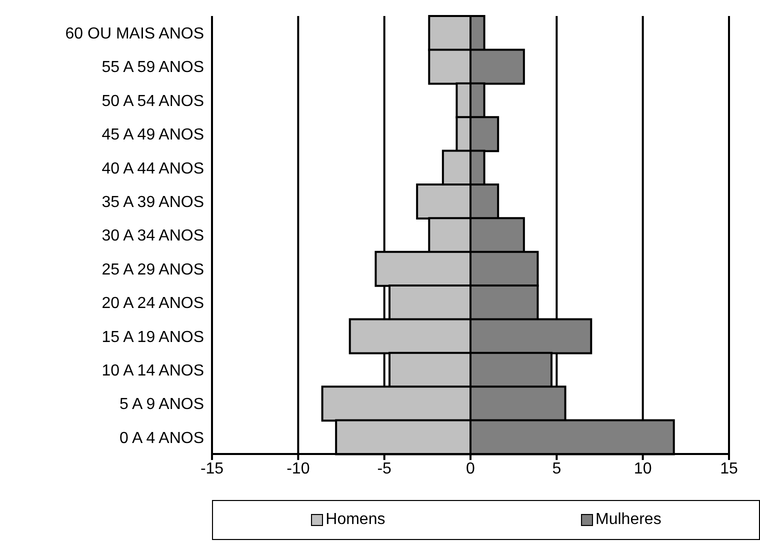  What do you see at coordinates (356, 520) in the screenshot?
I see `legend-label: Homens` at bounding box center [356, 520].